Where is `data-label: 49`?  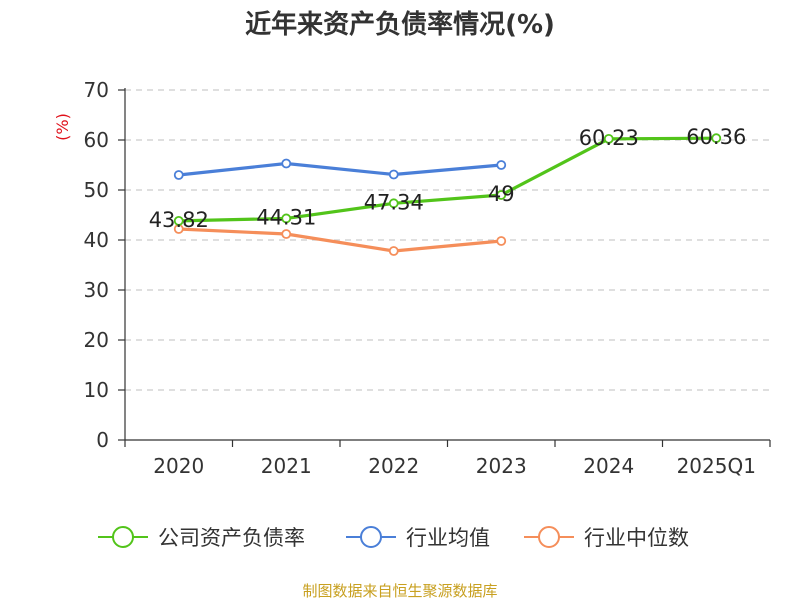
data-label: 49 is located at coordinates (501, 194).